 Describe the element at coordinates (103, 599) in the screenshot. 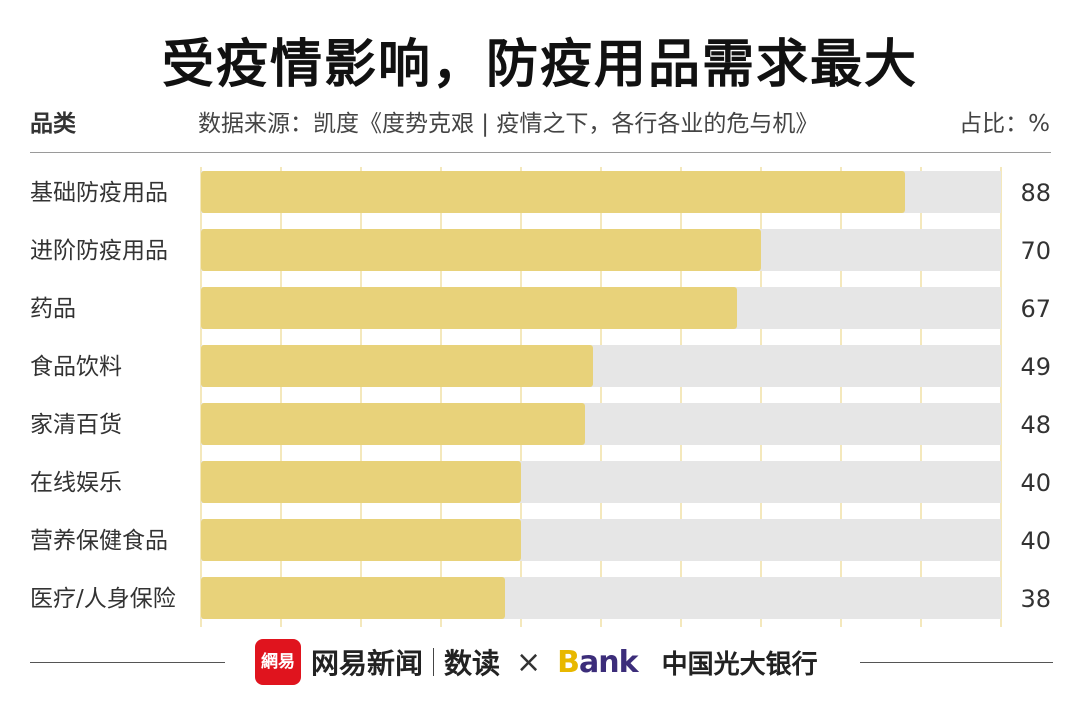

I see `category-label: 医疗/人身保险` at that location.